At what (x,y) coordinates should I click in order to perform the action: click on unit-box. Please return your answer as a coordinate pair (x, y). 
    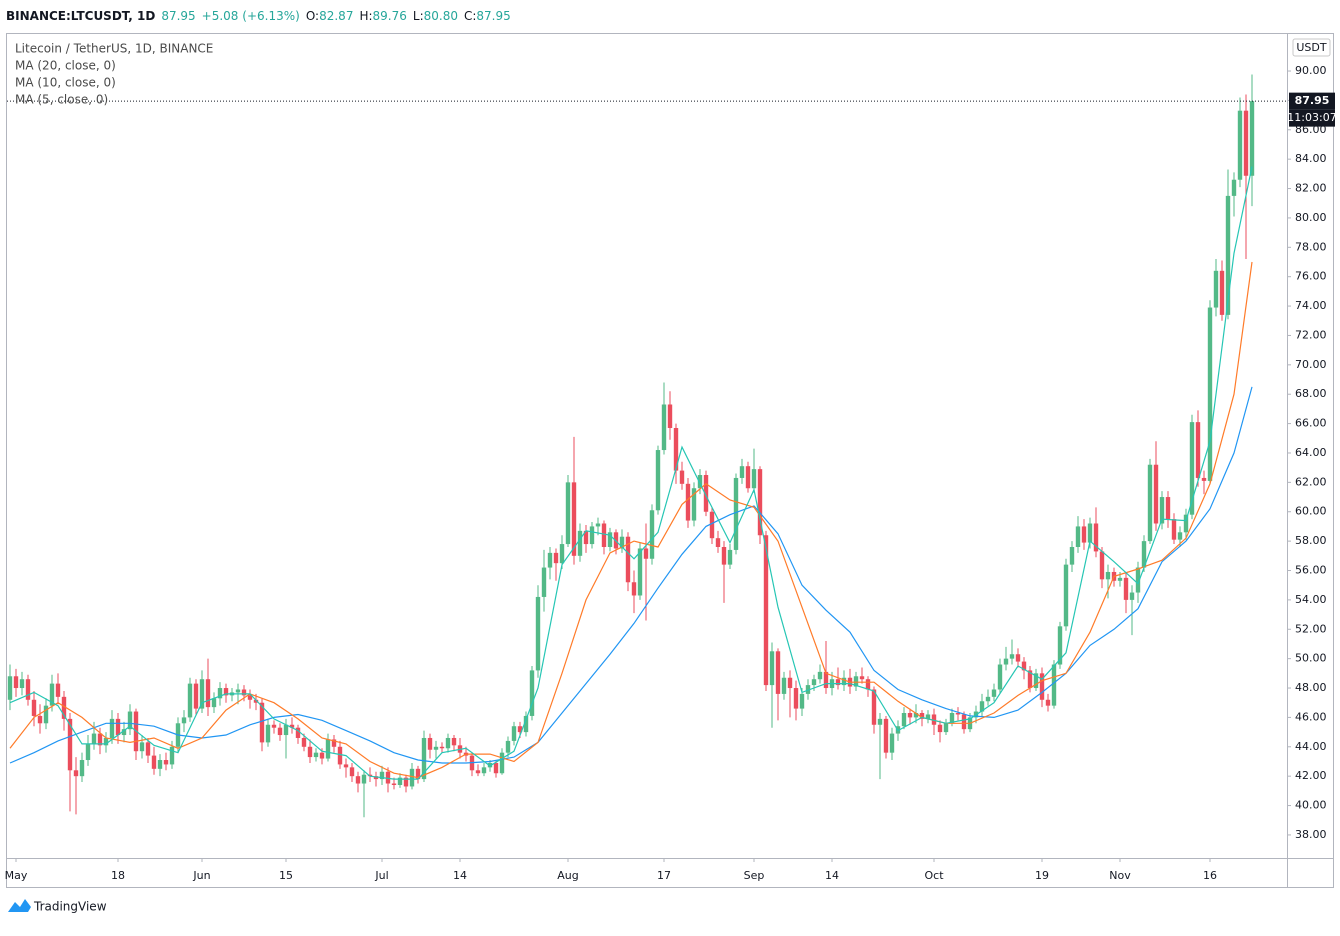
    Looking at the image, I should click on (1311, 47).